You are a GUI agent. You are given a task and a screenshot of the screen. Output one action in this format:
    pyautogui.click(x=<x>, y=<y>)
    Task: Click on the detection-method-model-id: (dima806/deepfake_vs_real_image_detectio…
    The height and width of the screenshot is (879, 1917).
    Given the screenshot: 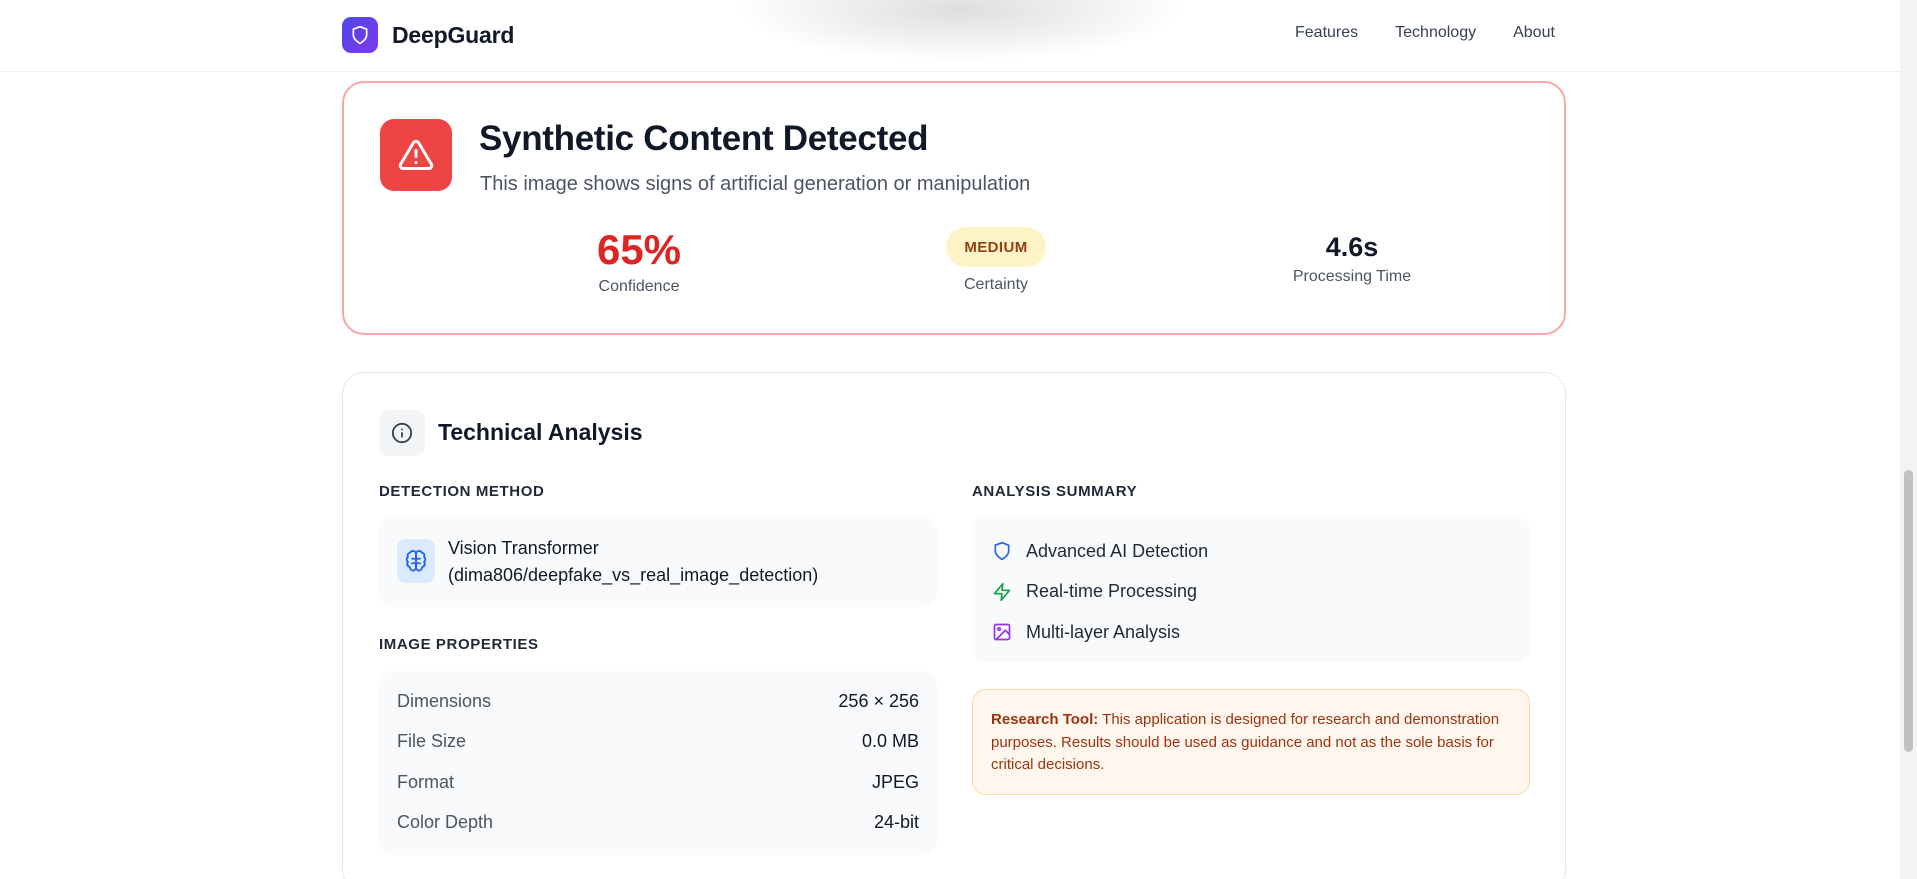 What is the action you would take?
    pyautogui.click(x=633, y=575)
    